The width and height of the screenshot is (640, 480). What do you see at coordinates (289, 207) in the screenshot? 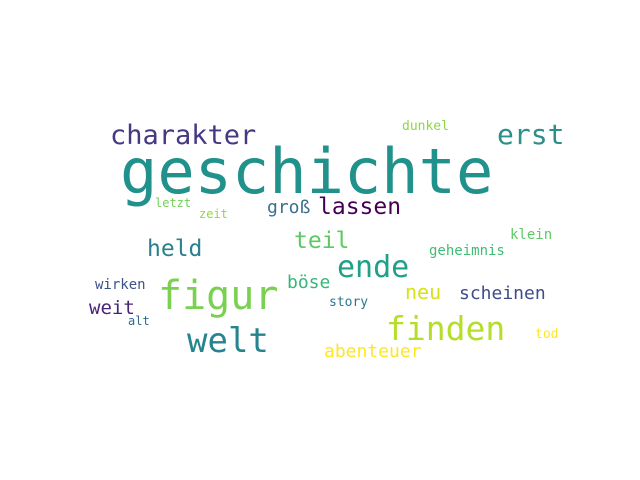
I see `word-gross: groß` at bounding box center [289, 207].